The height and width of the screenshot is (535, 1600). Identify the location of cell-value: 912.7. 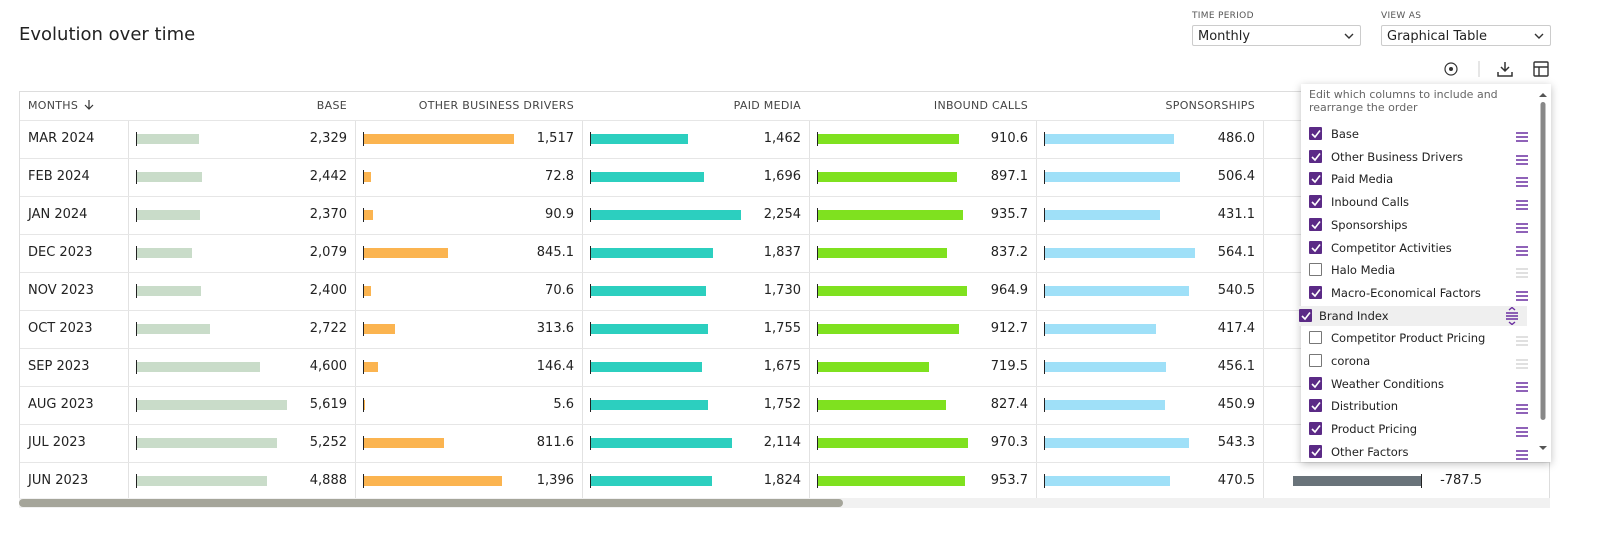
(1009, 328).